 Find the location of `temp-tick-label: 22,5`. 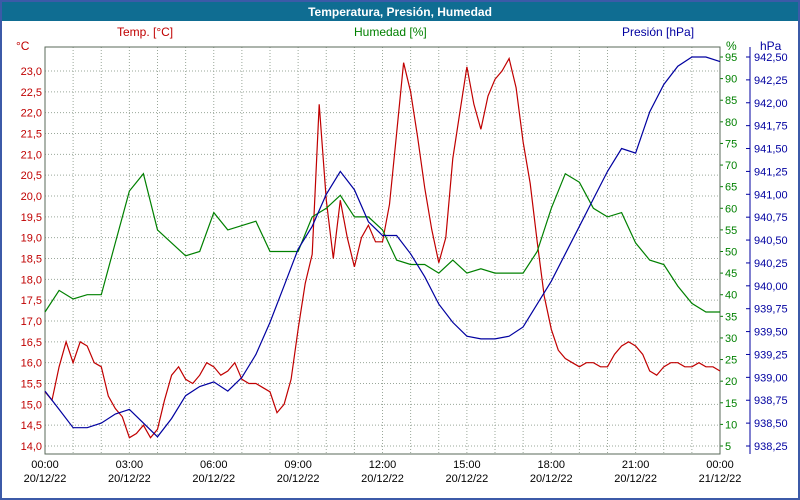

temp-tick-label: 22,5 is located at coordinates (31, 93).